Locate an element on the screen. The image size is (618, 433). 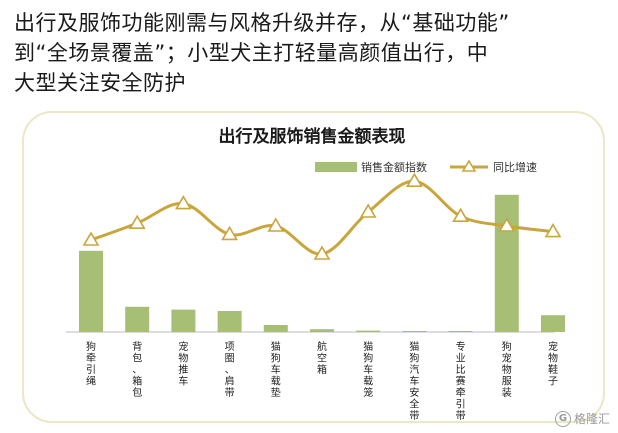
headline-line-2: 到“全场景覆盖”；小型犬主打轻量高颜值出行，中 is located at coordinates (251, 53).